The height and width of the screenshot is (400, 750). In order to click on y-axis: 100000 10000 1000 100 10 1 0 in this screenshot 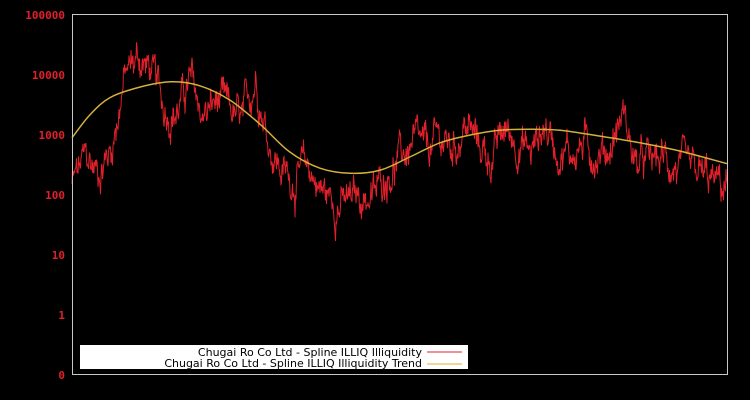, I will do `click(45, 195)`.